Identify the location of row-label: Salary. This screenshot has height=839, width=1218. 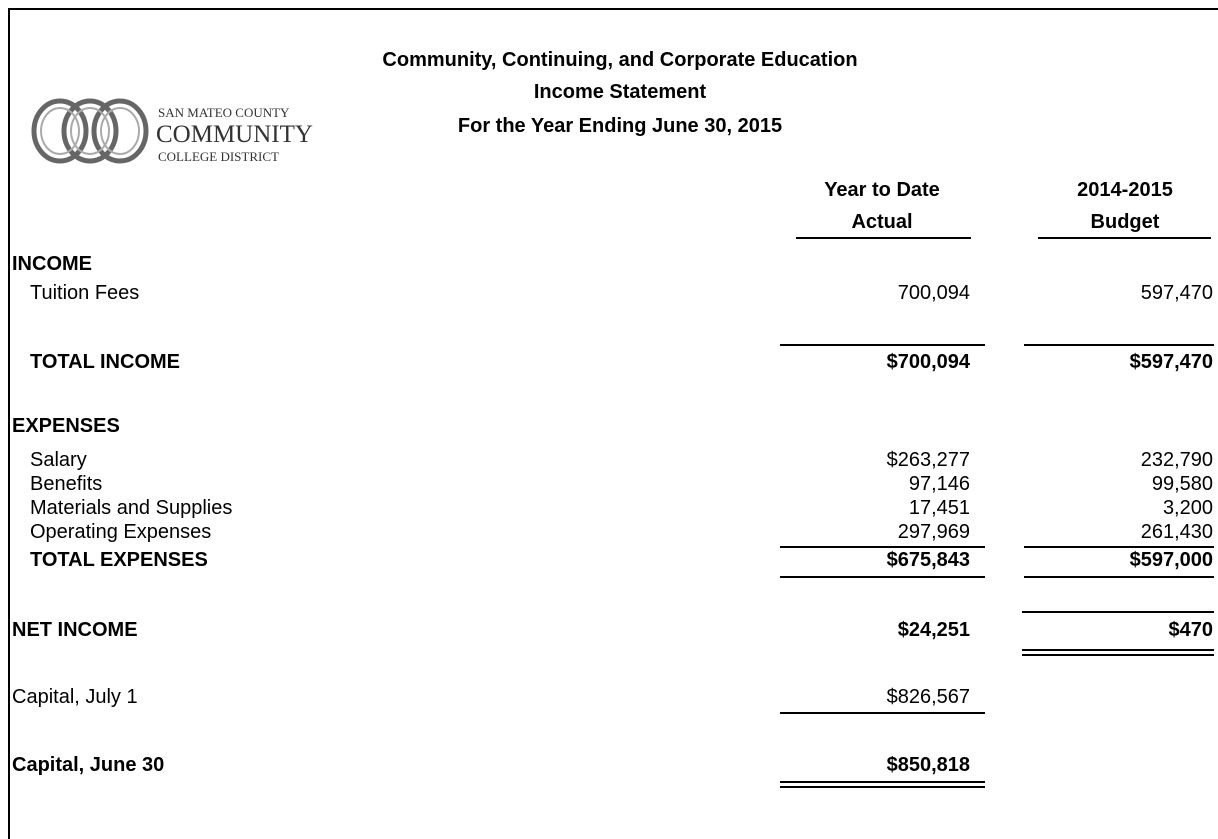
(58, 460).